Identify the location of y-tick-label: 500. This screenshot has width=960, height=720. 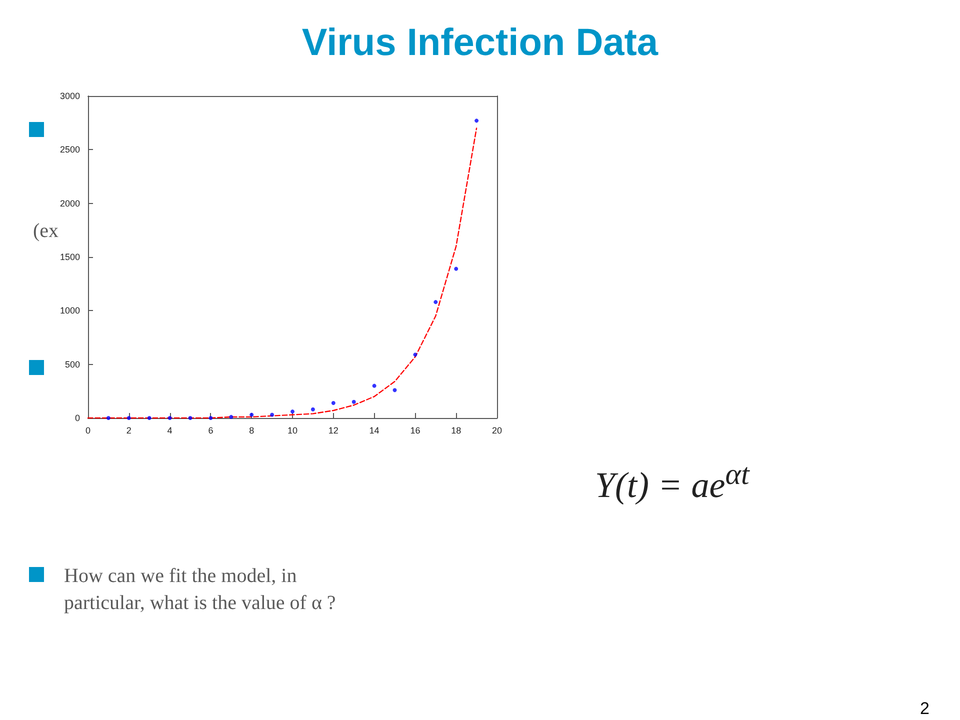
(72, 364).